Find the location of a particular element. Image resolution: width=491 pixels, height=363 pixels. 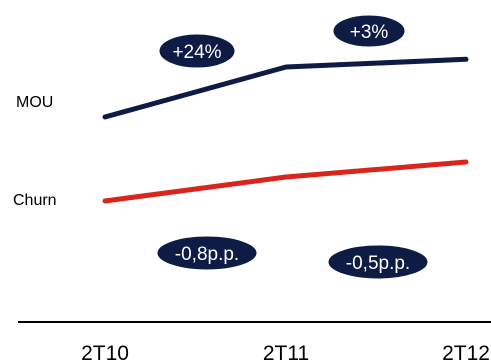

x-tick-label: 2T11 is located at coordinates (286, 352).